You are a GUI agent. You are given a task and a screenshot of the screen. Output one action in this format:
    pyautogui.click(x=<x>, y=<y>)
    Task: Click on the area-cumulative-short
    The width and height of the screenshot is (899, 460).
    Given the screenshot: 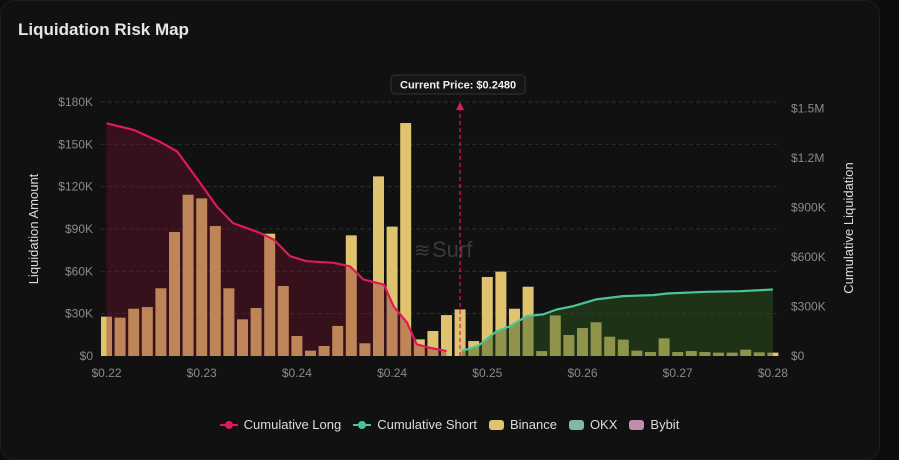 What is the action you would take?
    pyautogui.click(x=617, y=322)
    